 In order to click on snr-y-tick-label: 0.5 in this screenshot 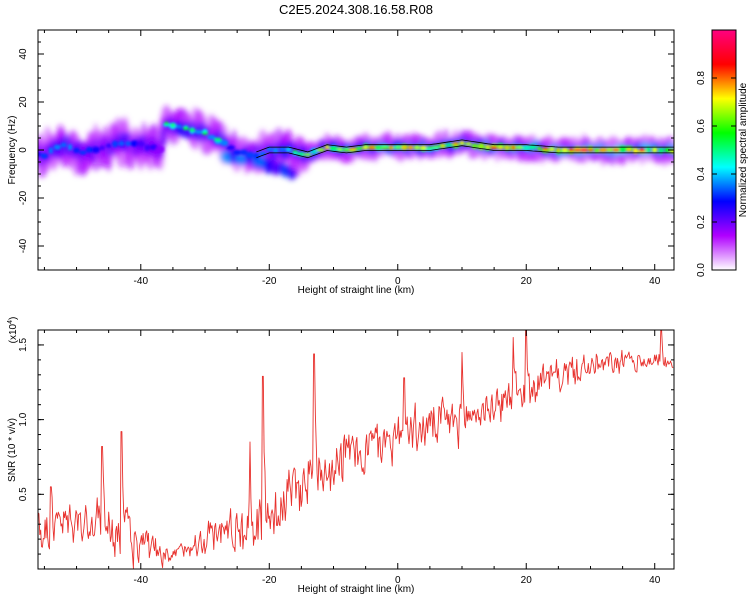, I will do `click(23, 494)`.